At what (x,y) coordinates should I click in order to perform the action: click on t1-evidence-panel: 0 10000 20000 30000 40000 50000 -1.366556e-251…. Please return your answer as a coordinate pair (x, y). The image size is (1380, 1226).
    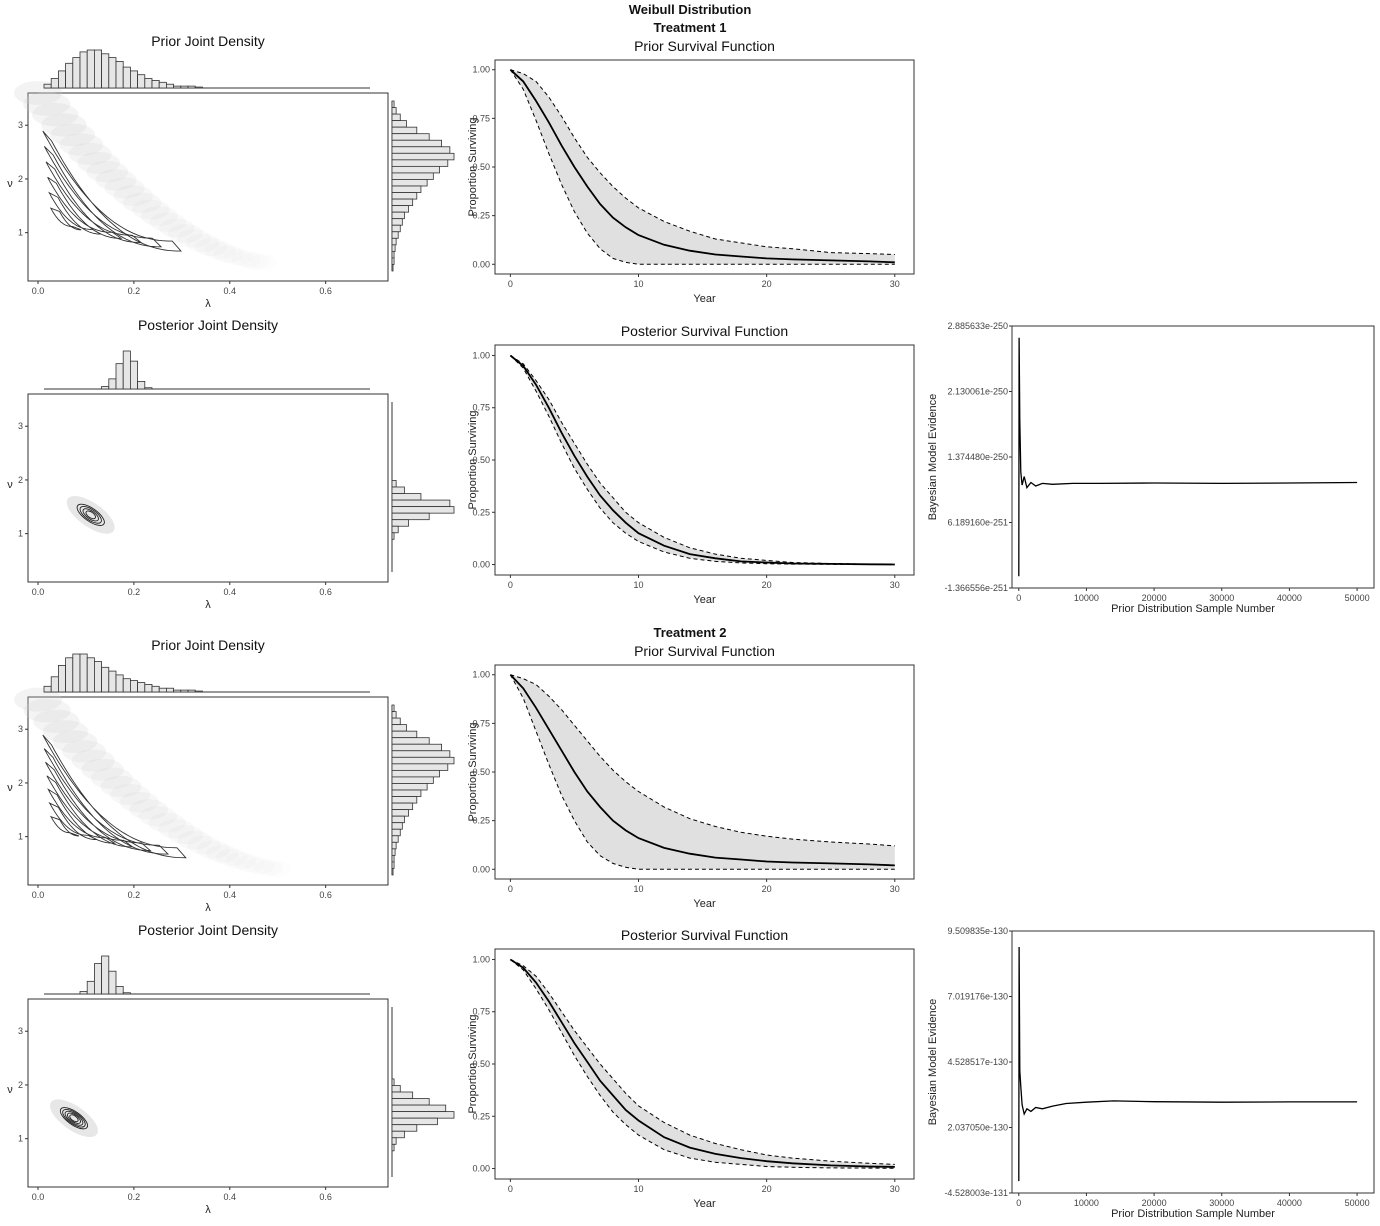
    Looking at the image, I should click on (1149, 467).